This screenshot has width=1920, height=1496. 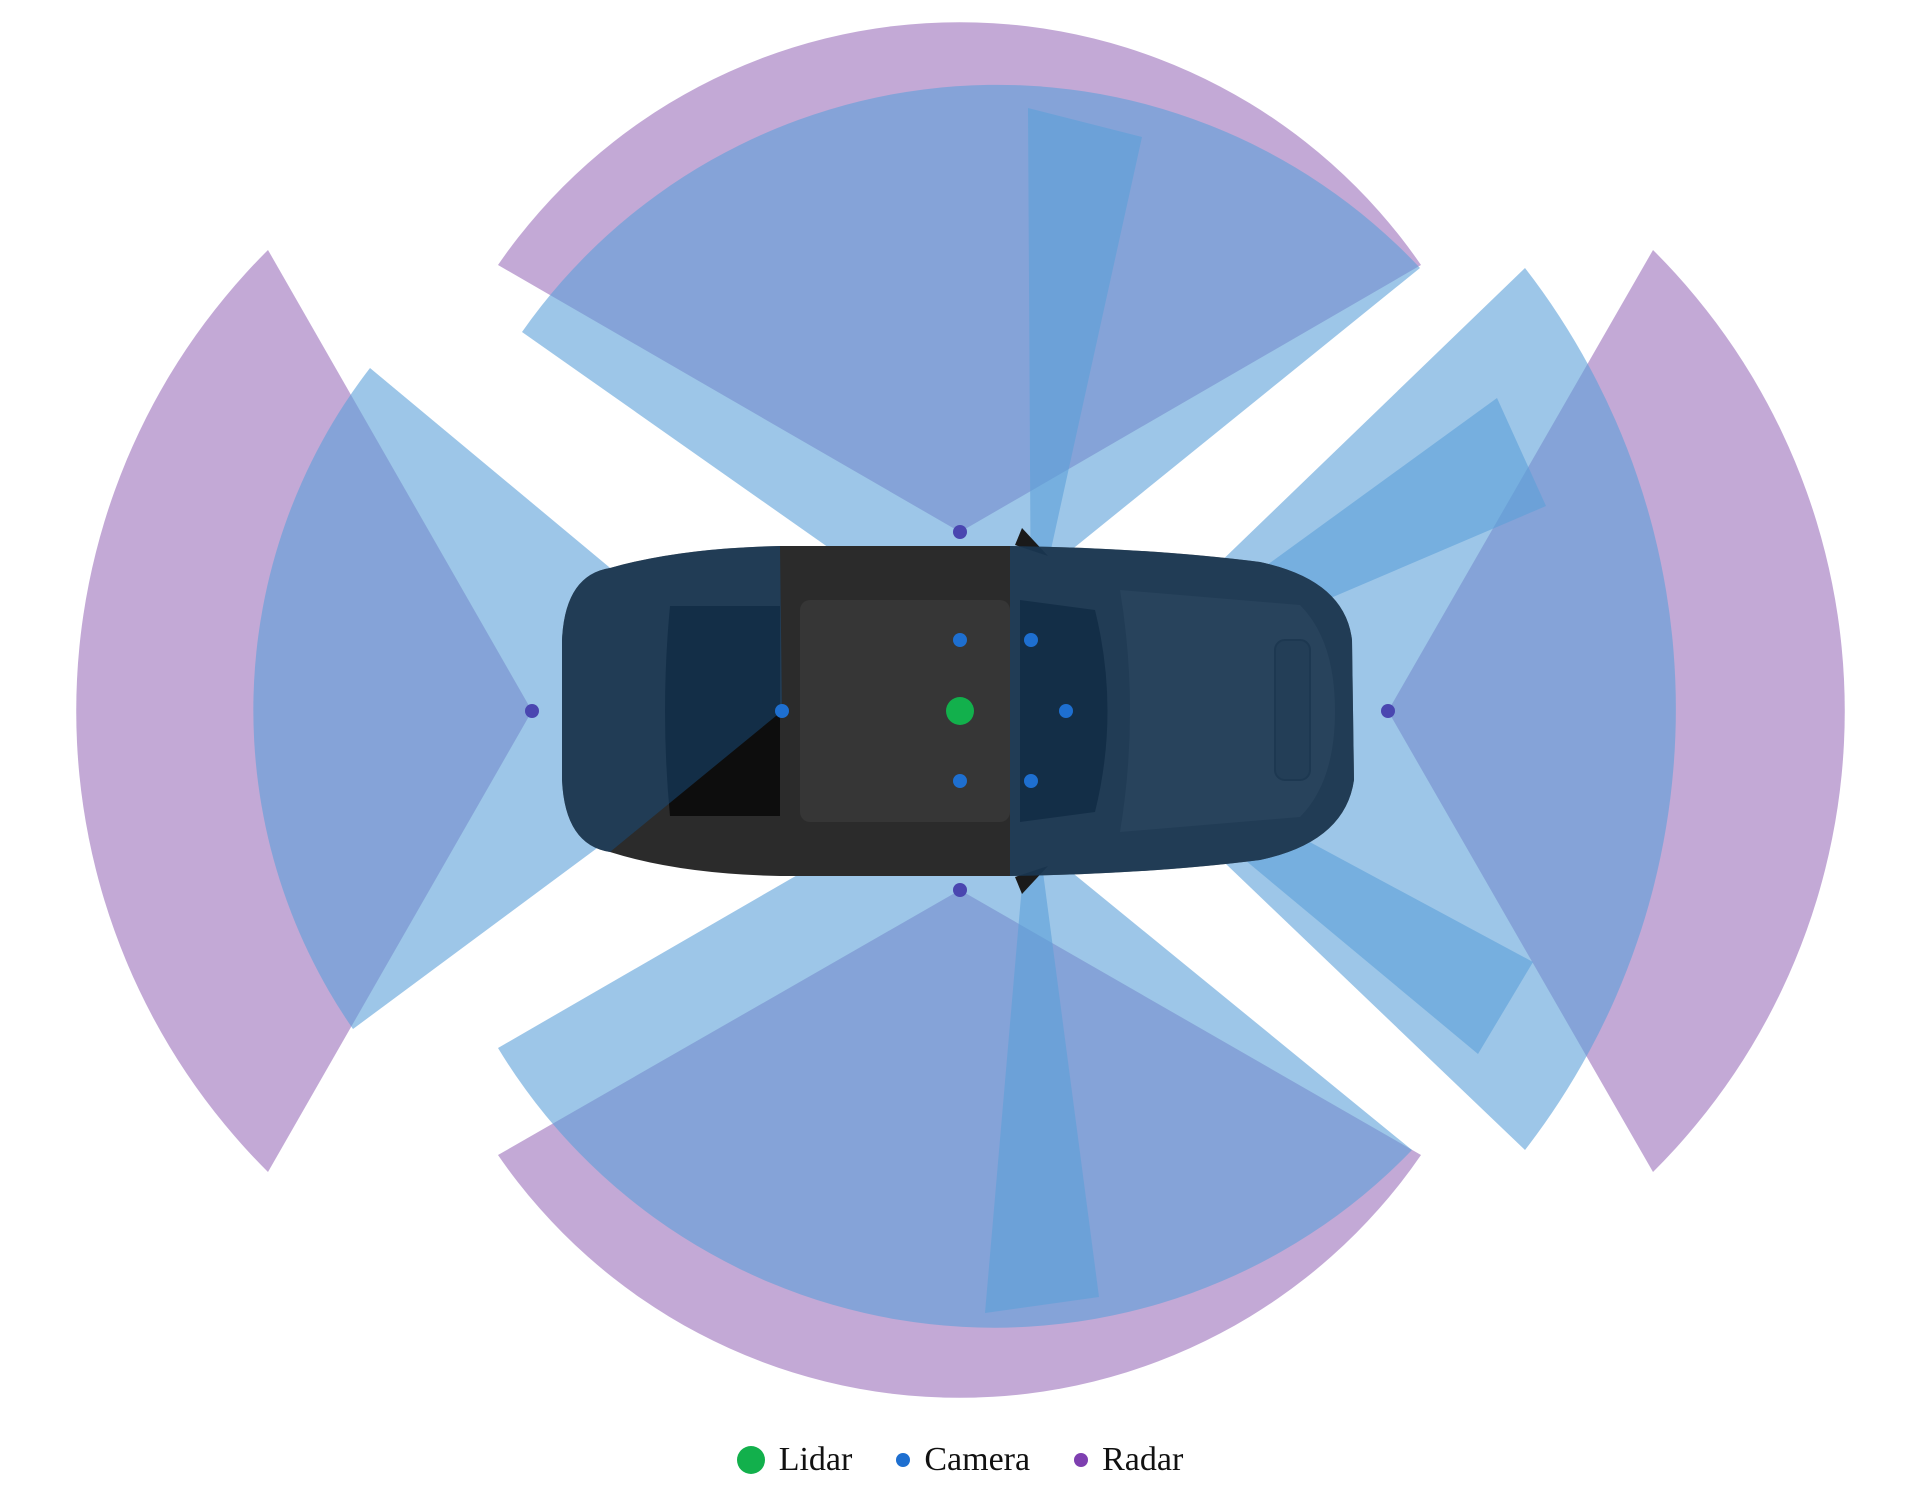 What do you see at coordinates (1081, 1460) in the screenshot?
I see `radar-legend-icon` at bounding box center [1081, 1460].